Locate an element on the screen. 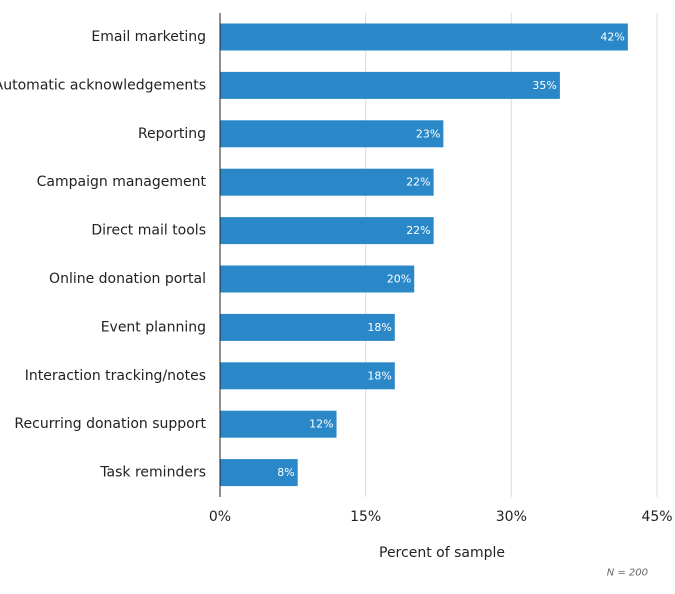  data-label: 42% is located at coordinates (612, 37).